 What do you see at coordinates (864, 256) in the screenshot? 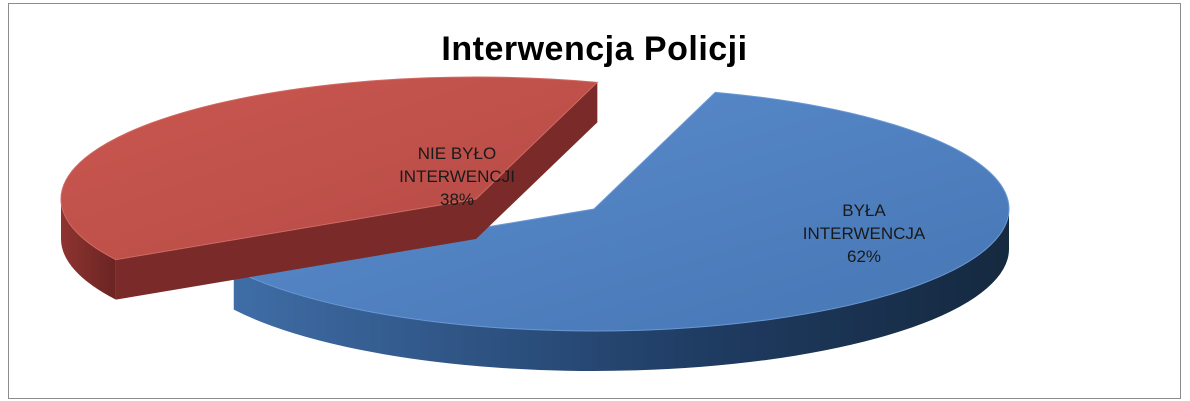
I see `slice-value-label: 62%` at bounding box center [864, 256].